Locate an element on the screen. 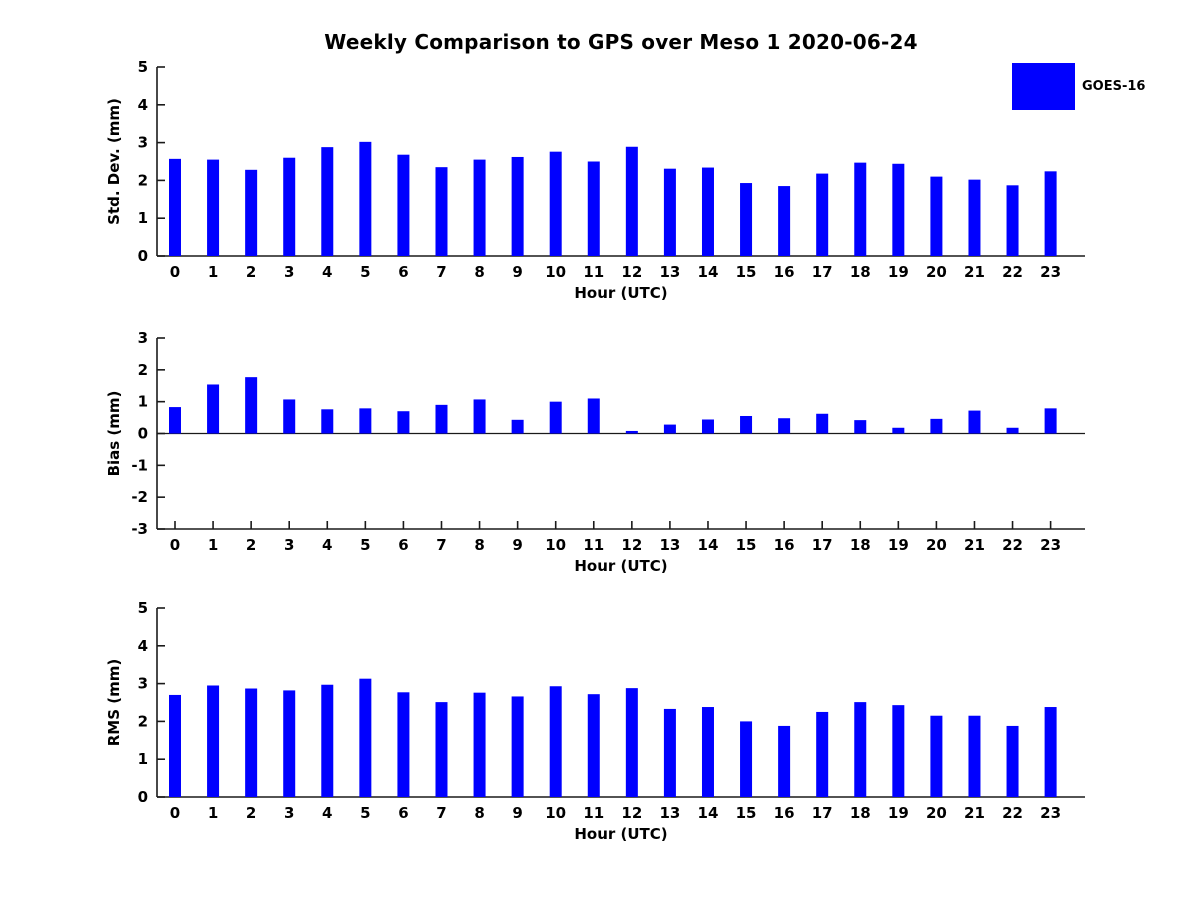  legend: GOES-16 is located at coordinates (1078, 86).